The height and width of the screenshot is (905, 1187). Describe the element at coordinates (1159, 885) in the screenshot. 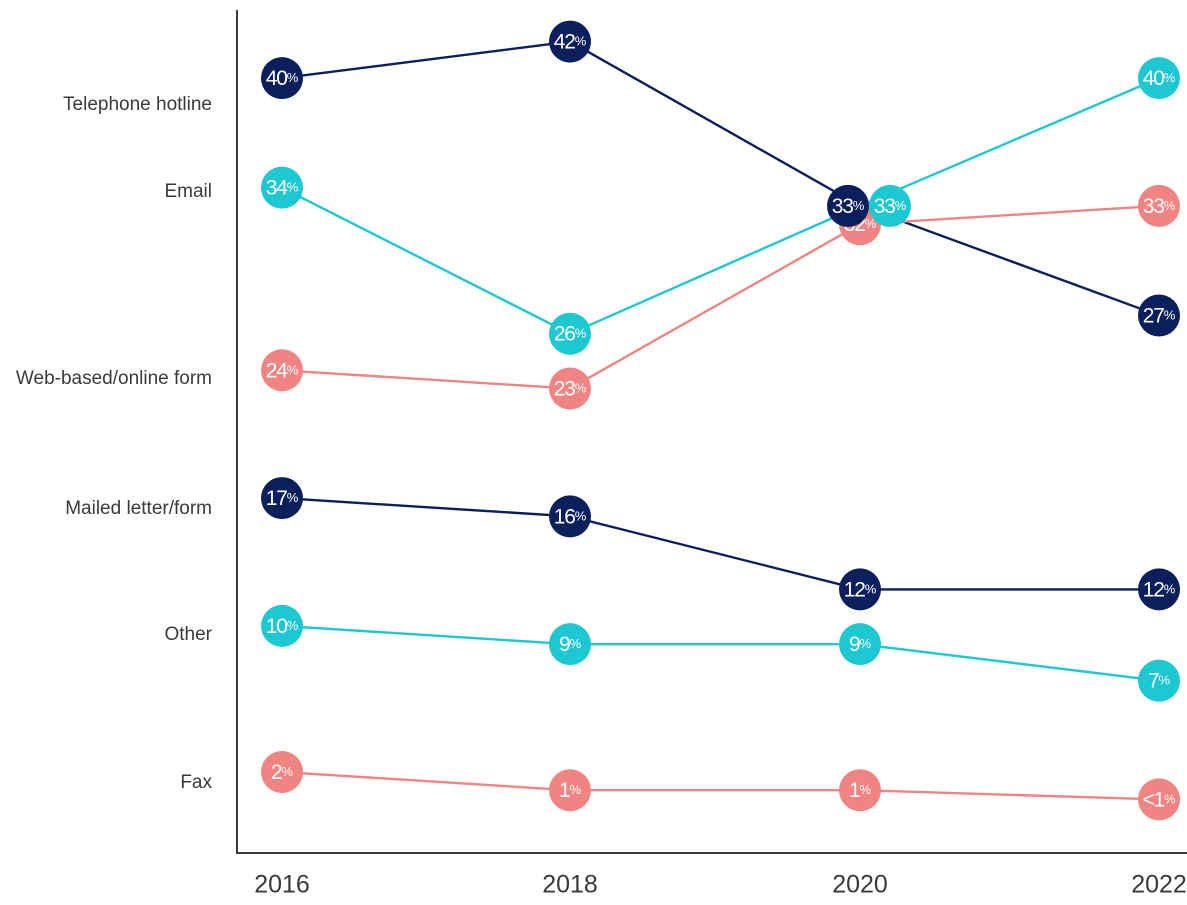

I see `x-tick-2022: 2022` at that location.